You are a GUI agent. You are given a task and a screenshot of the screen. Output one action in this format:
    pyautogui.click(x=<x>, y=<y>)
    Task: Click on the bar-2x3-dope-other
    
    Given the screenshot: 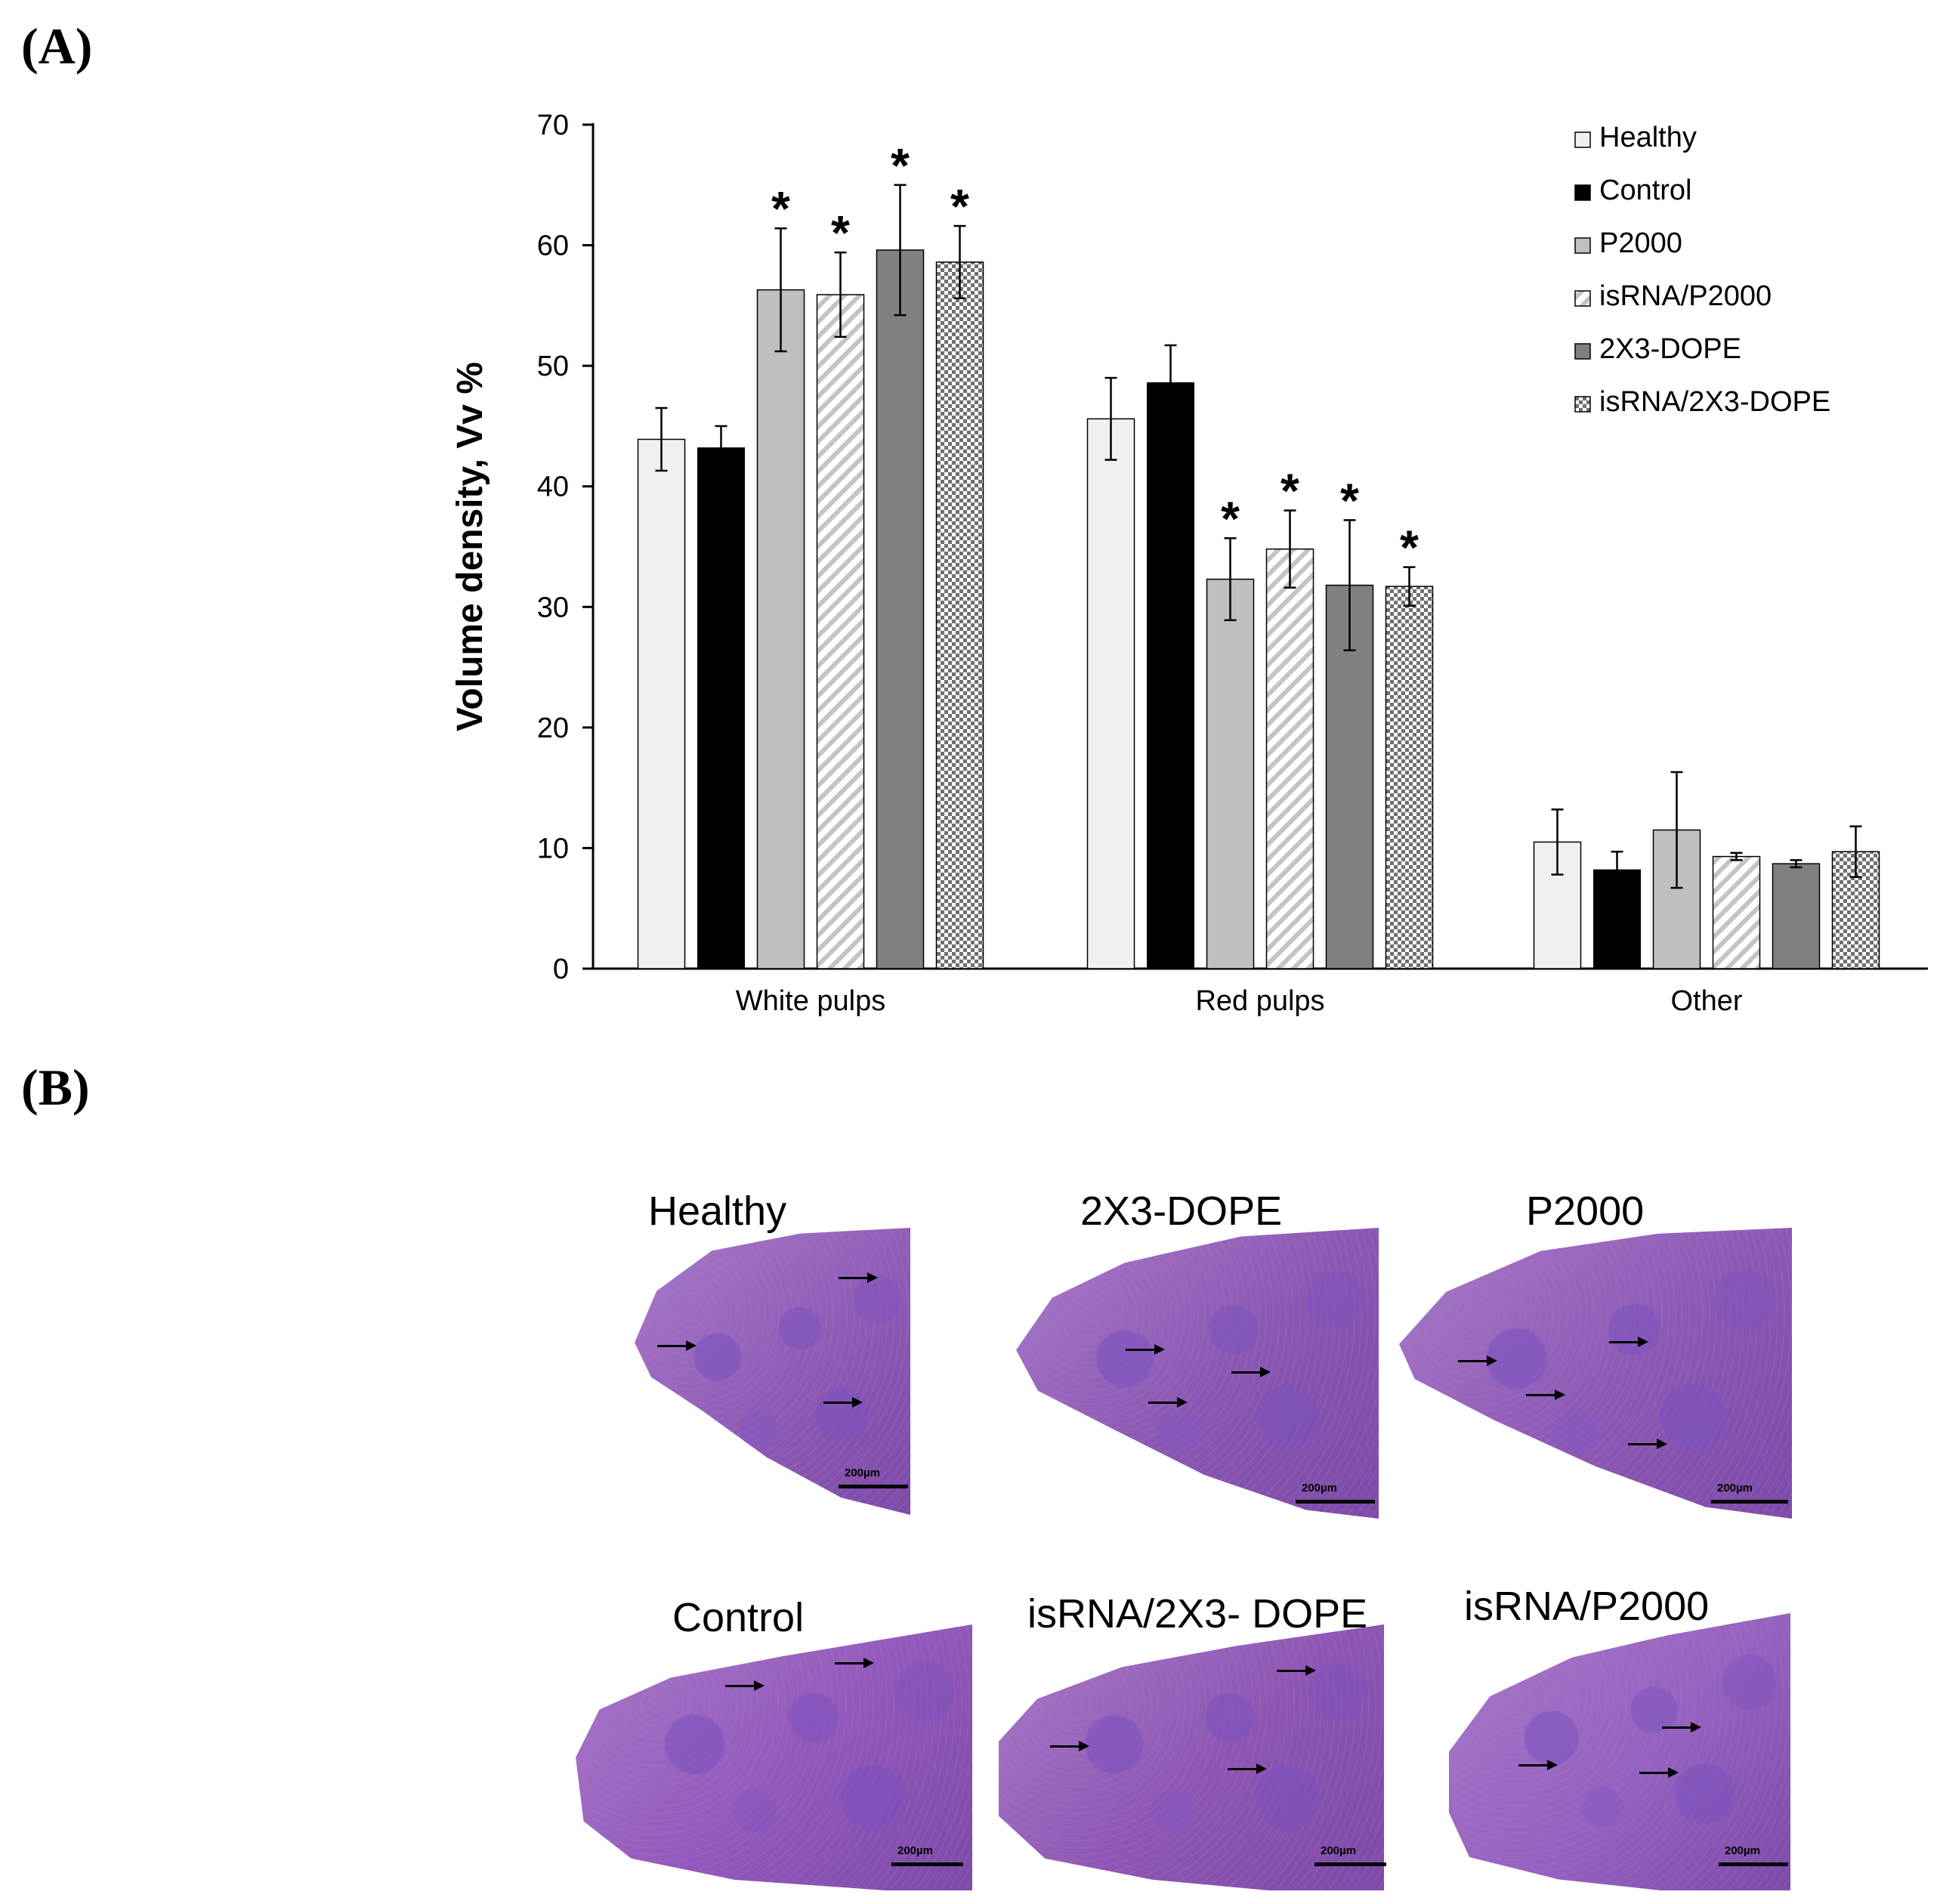 What is the action you would take?
    pyautogui.click(x=1796, y=916)
    